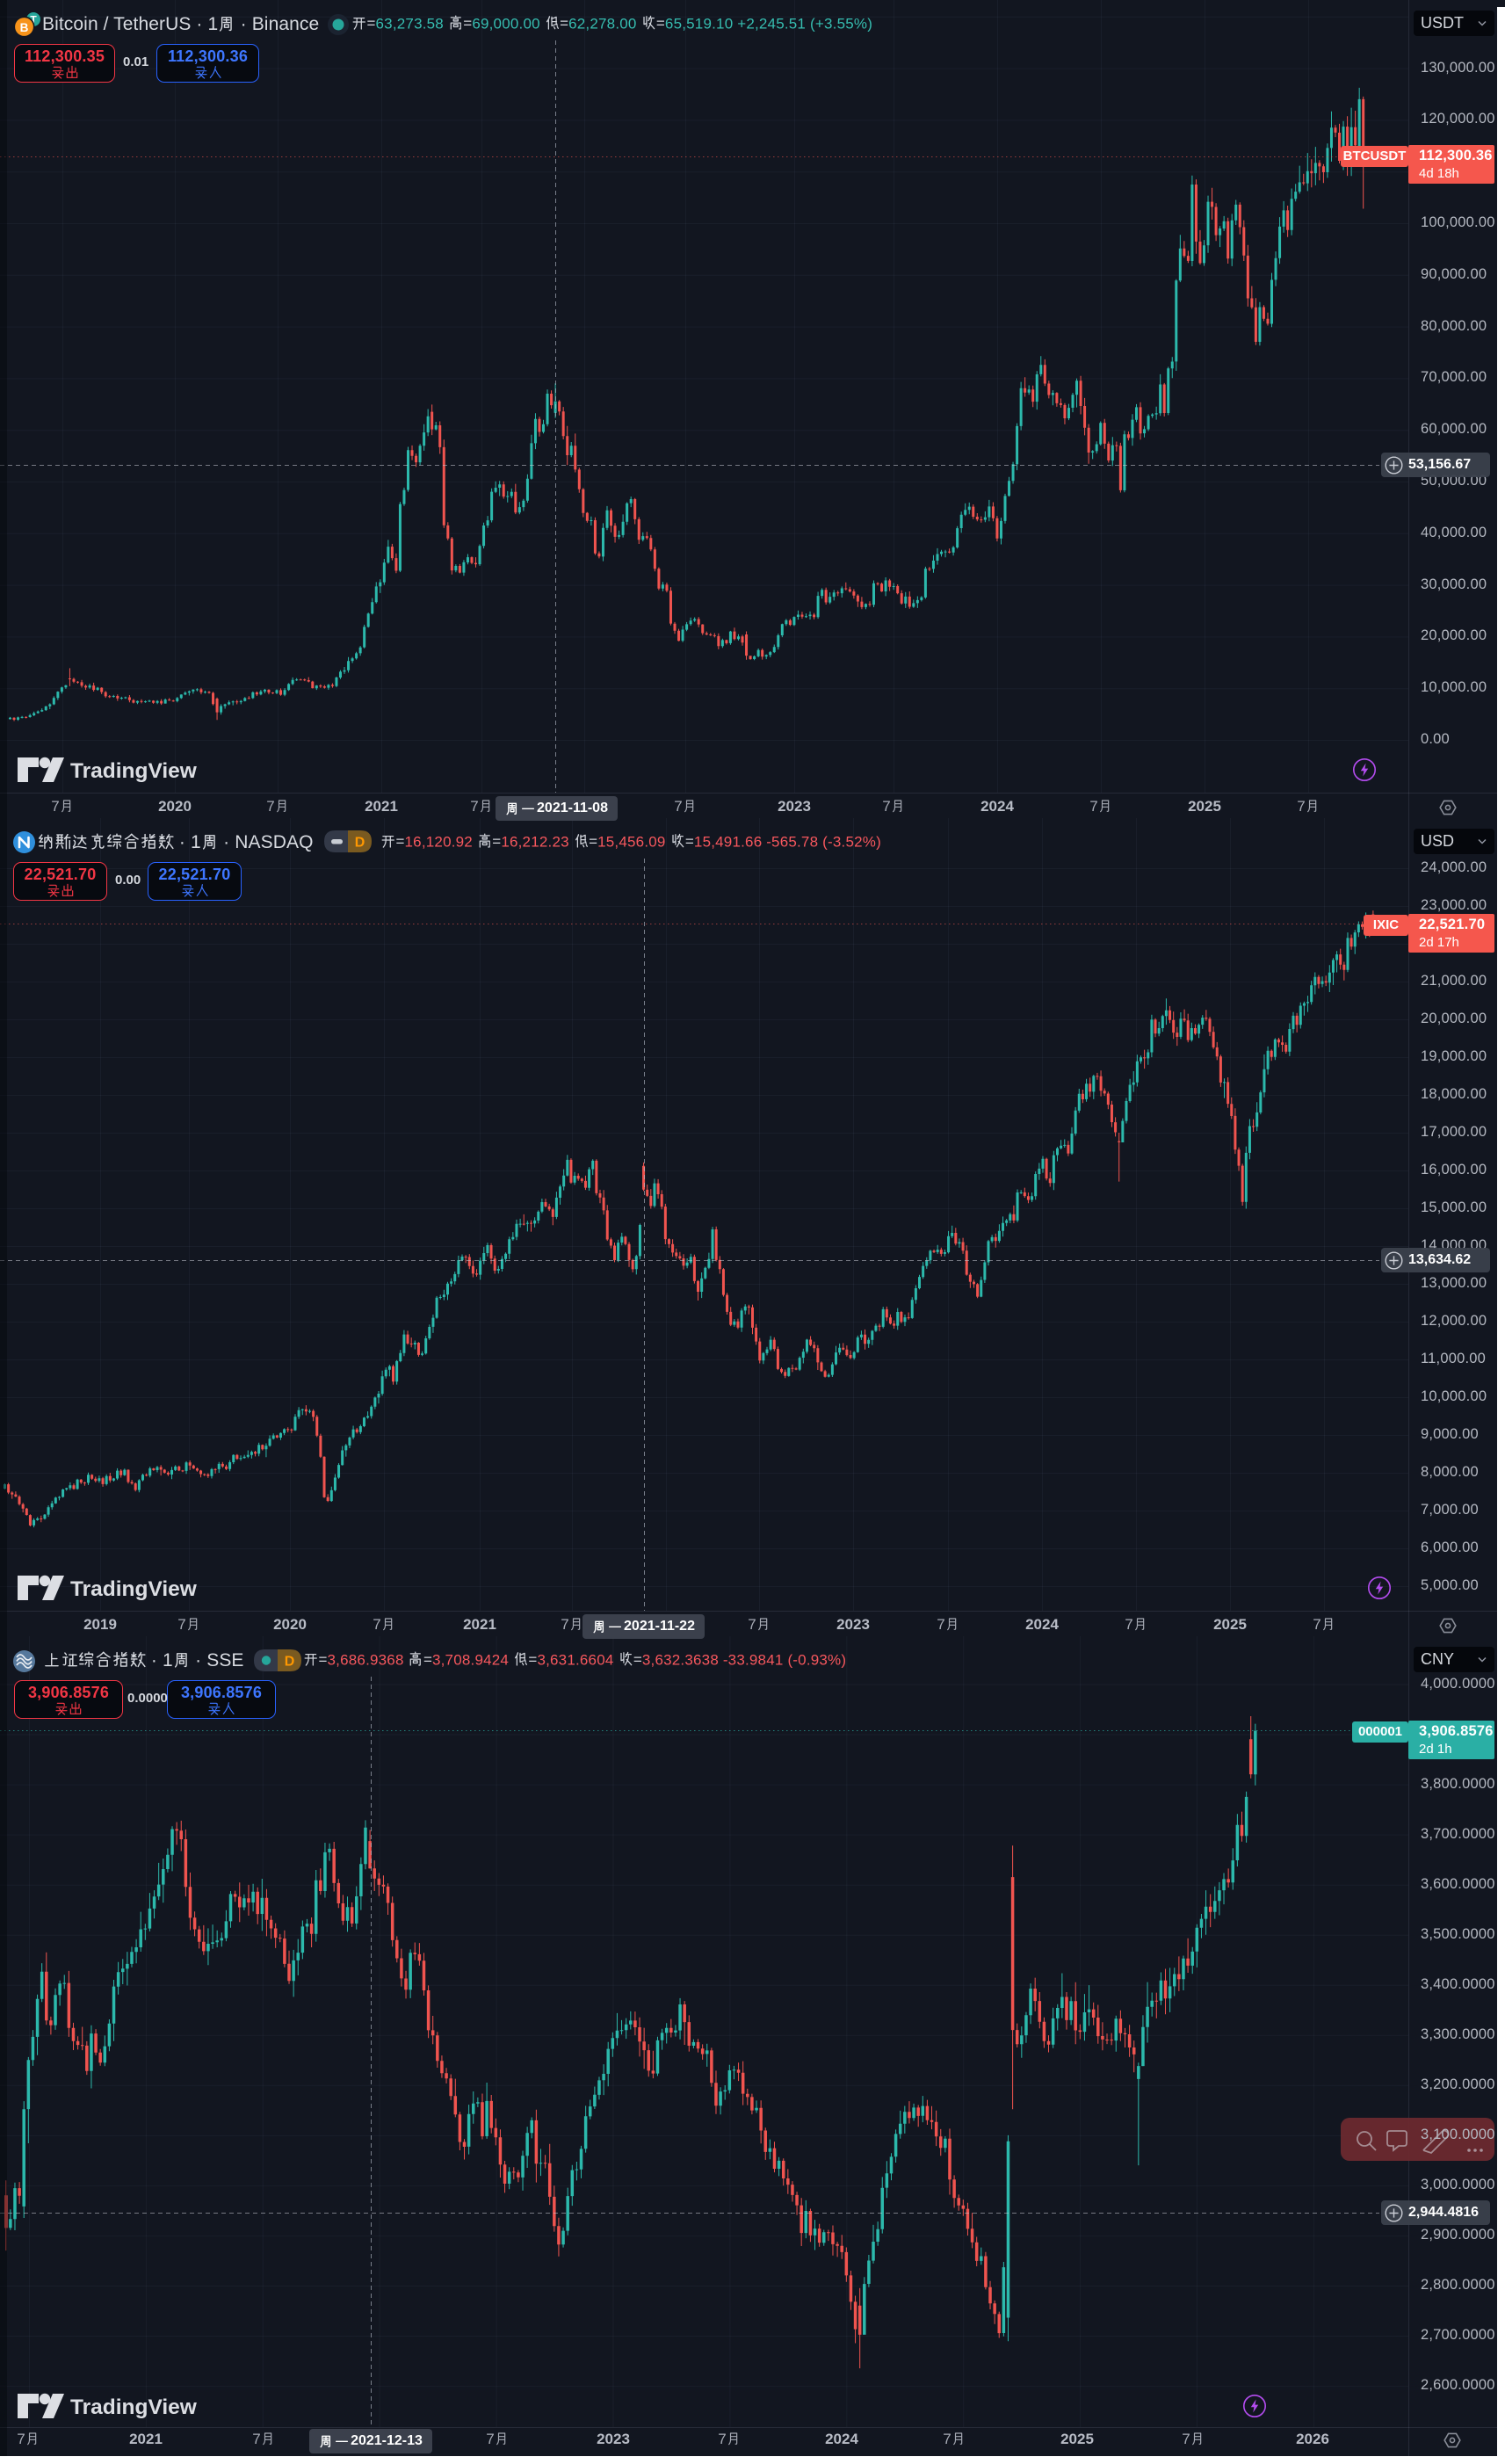  I want to click on svg-text: B, so click(25, 27).